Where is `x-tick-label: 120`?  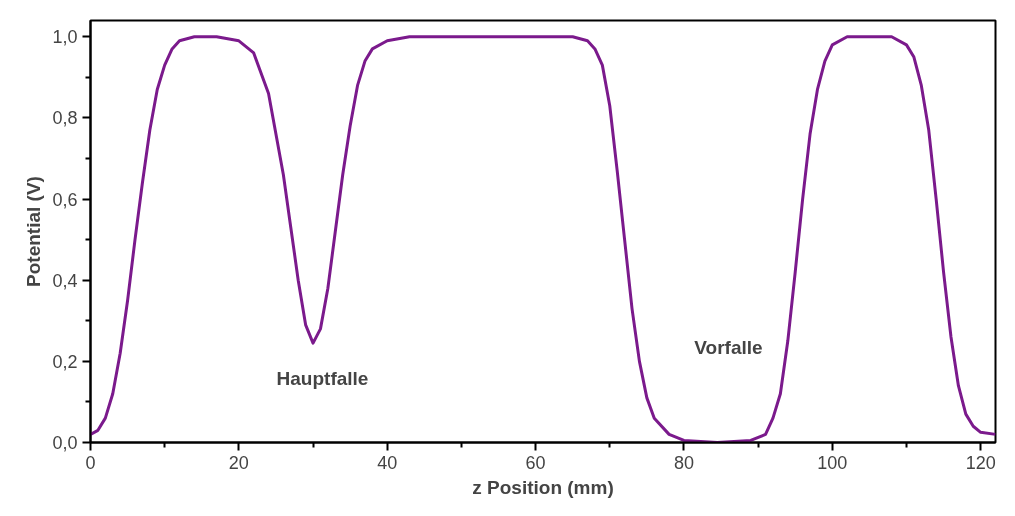
x-tick-label: 120 is located at coordinates (980, 462).